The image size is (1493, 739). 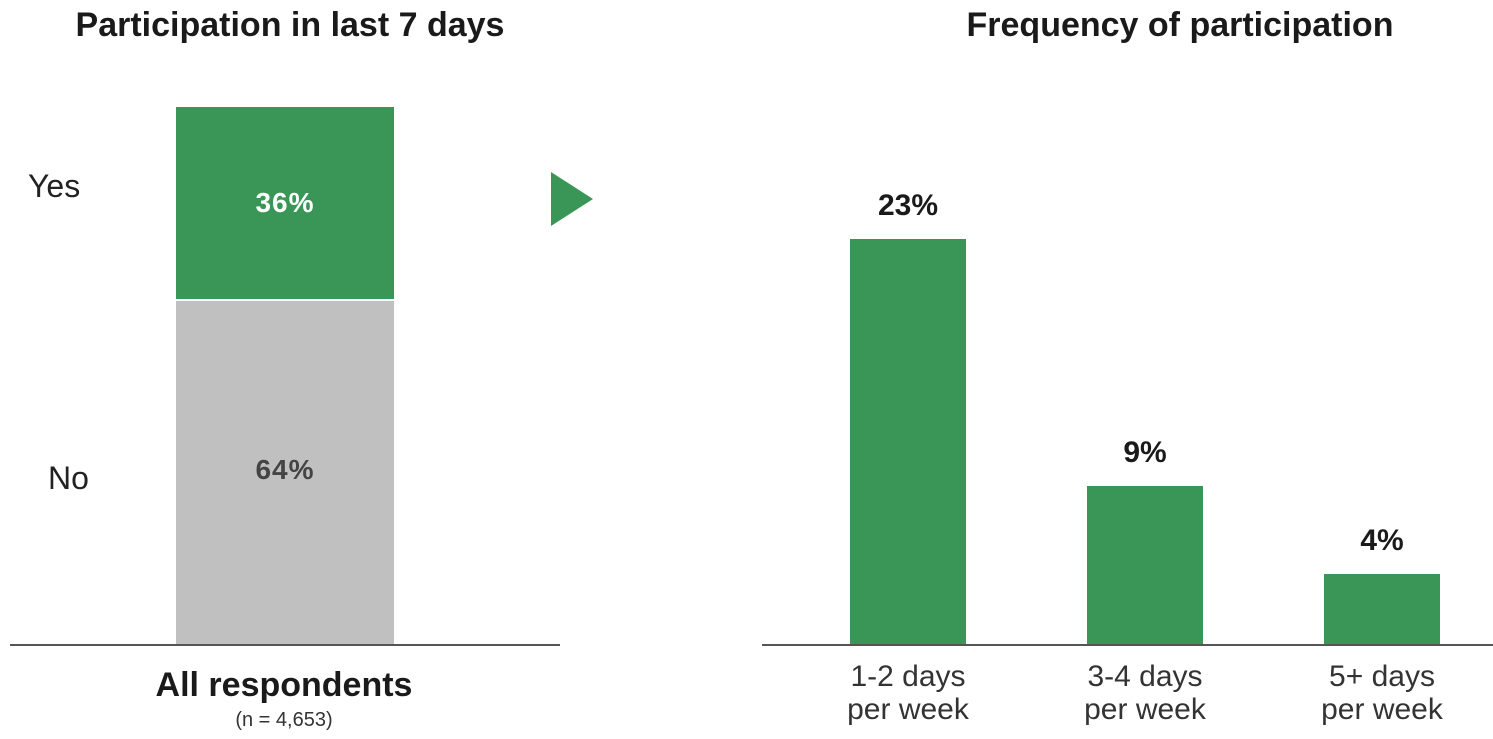 What do you see at coordinates (572, 199) in the screenshot?
I see `triangle-right-icon` at bounding box center [572, 199].